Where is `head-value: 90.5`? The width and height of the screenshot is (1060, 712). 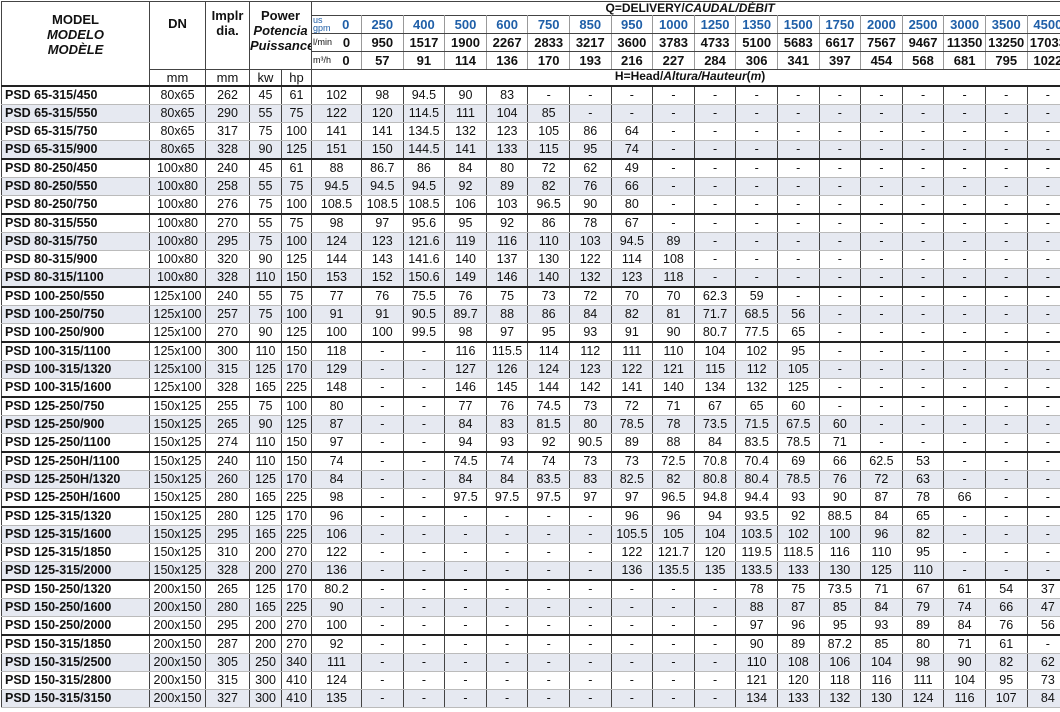 head-value: 90.5 is located at coordinates (424, 314).